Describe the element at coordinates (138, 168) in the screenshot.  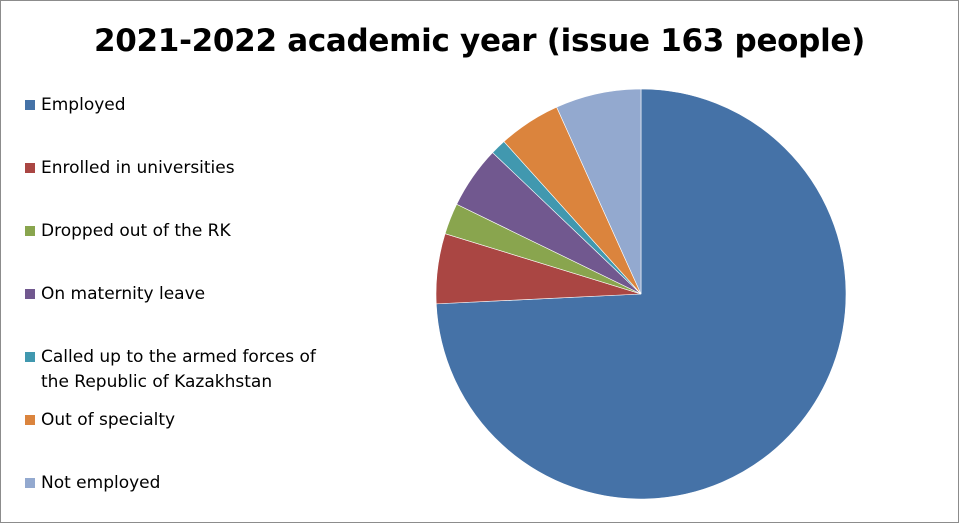
I see `legend-label: Enrolled in universities` at that location.